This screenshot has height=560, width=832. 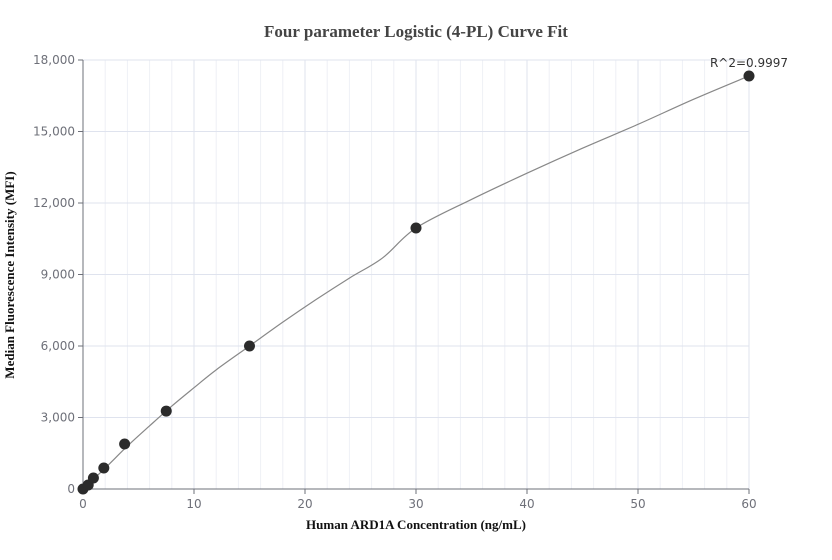 What do you see at coordinates (193, 504) in the screenshot?
I see `x-tick-label: 10` at bounding box center [193, 504].